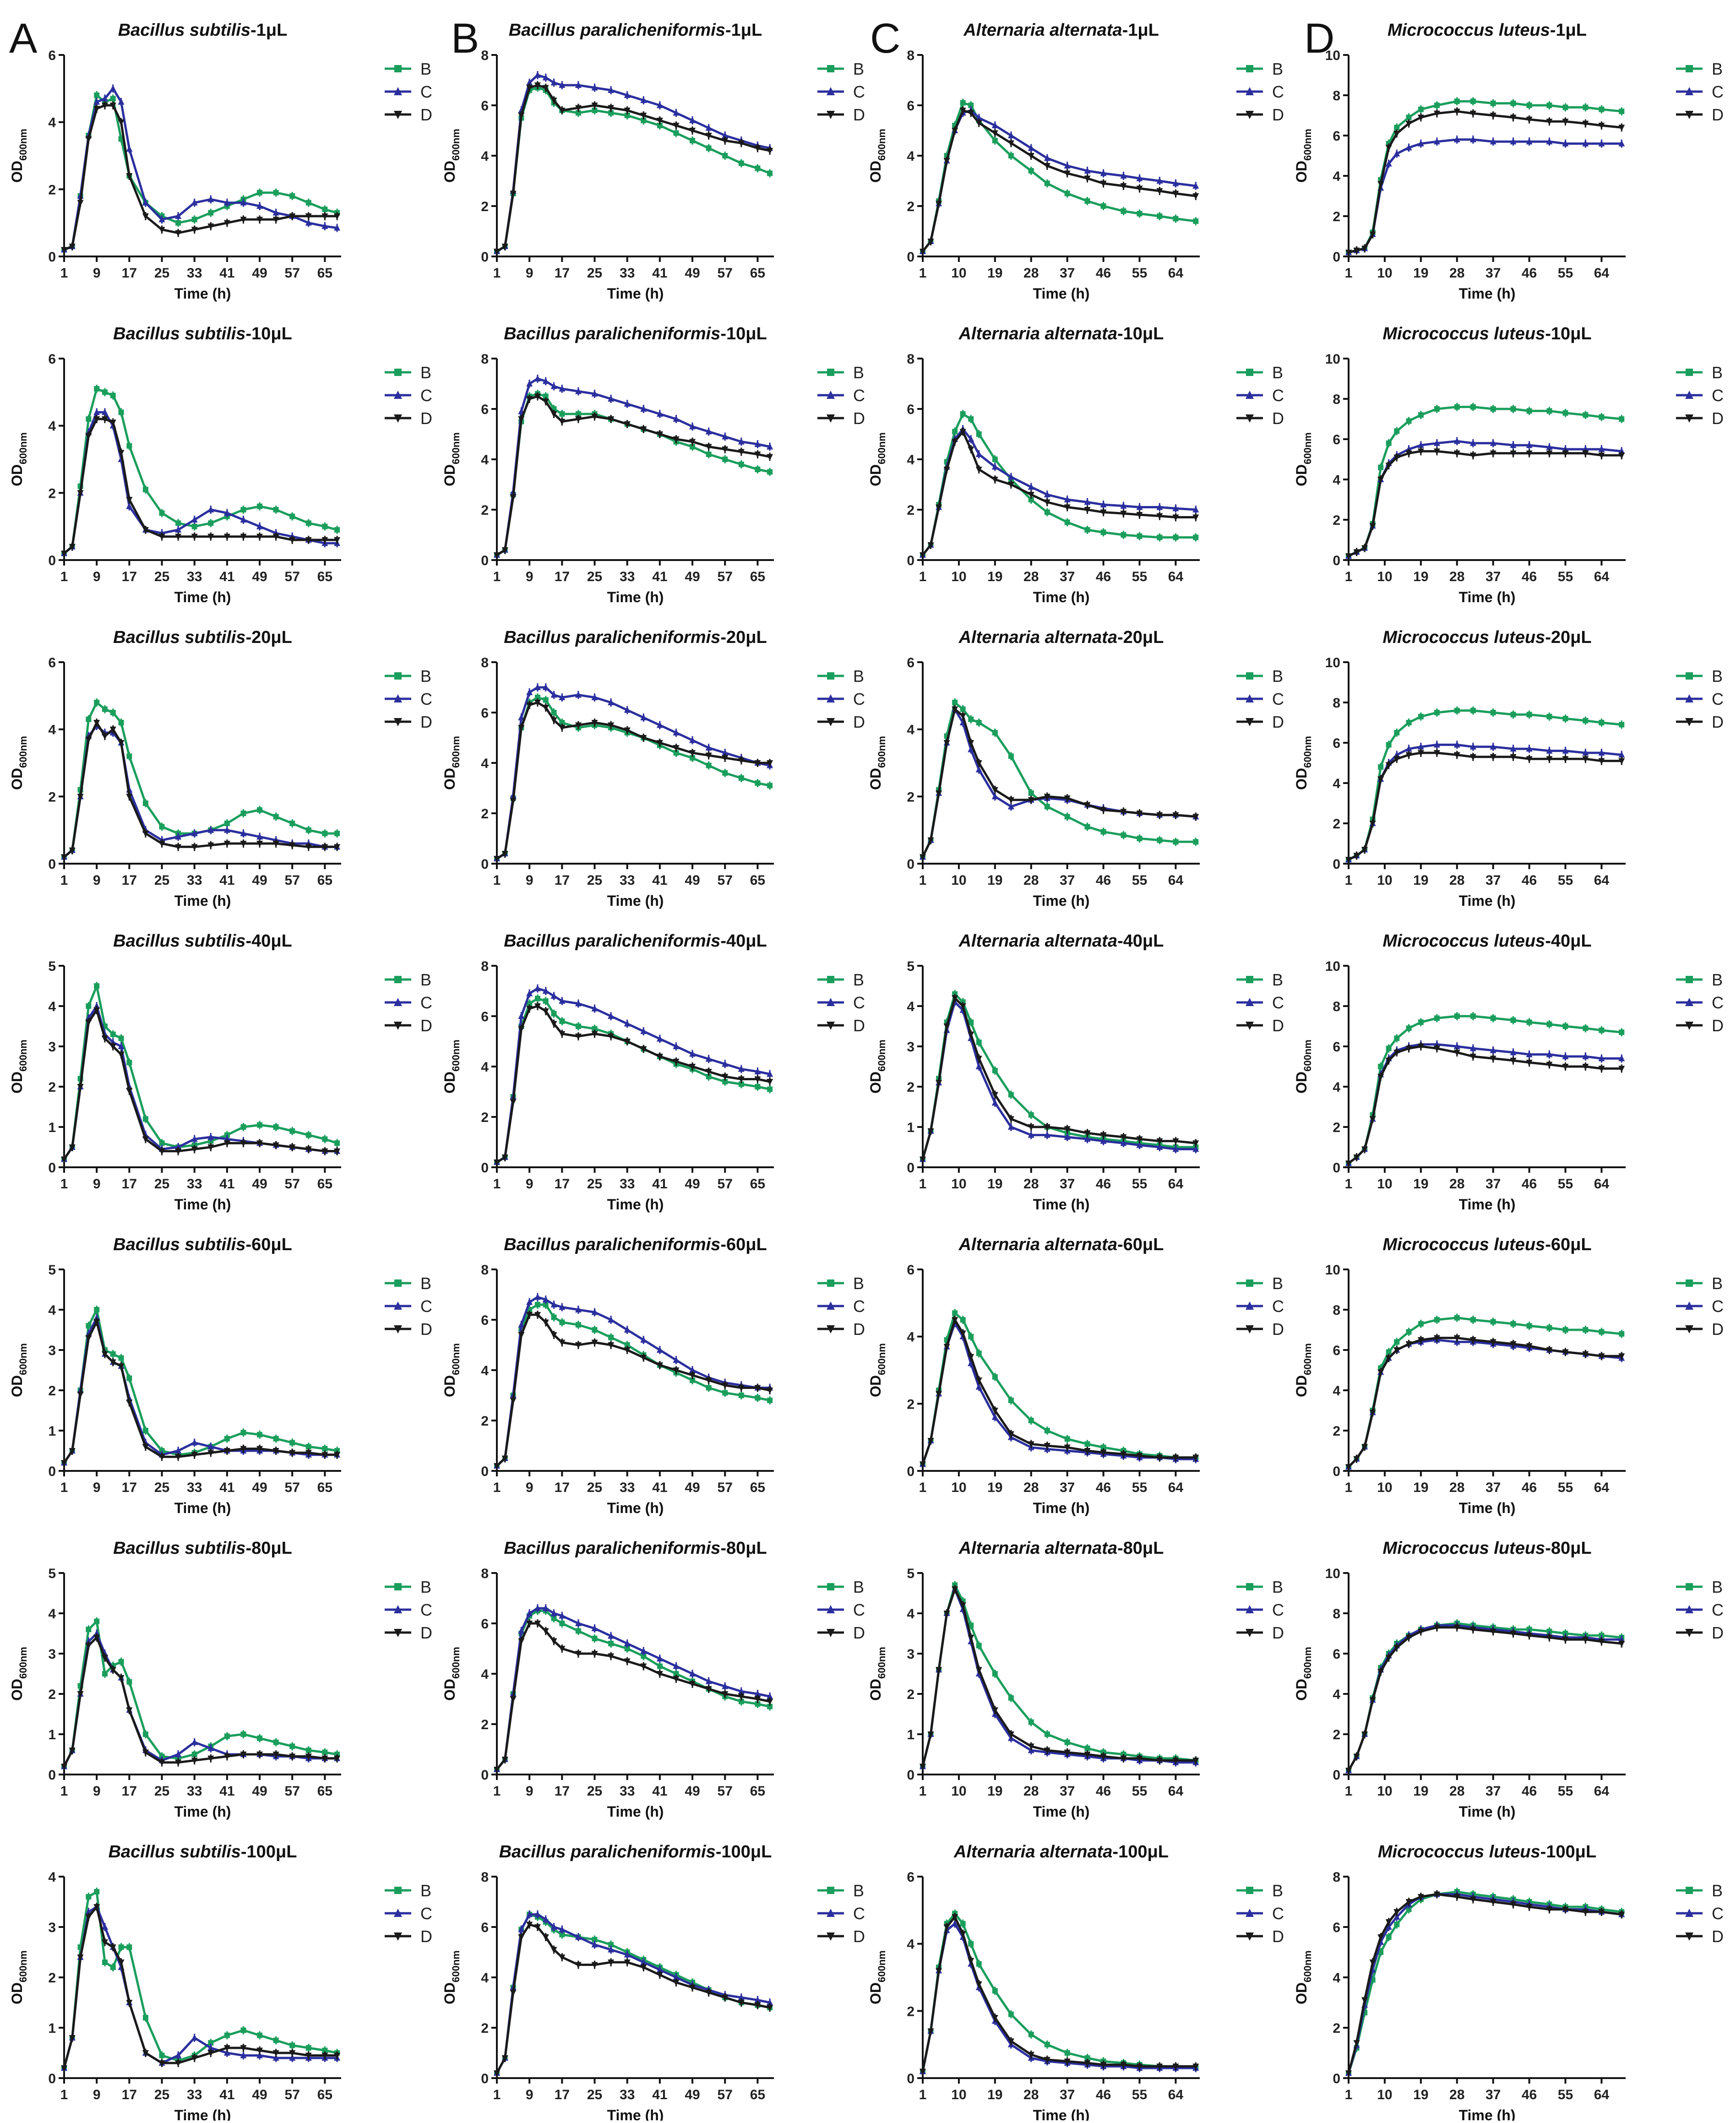 This screenshot has width=1736, height=2123. I want to click on legend-label-c: C, so click(1718, 1002).